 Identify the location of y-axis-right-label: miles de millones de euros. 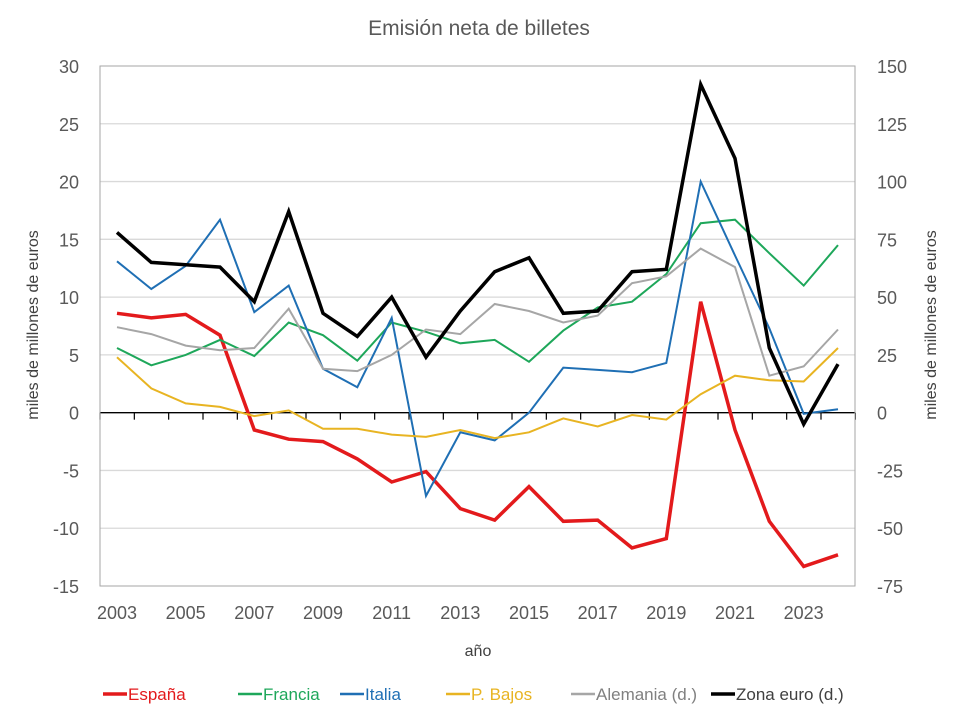
(931, 324).